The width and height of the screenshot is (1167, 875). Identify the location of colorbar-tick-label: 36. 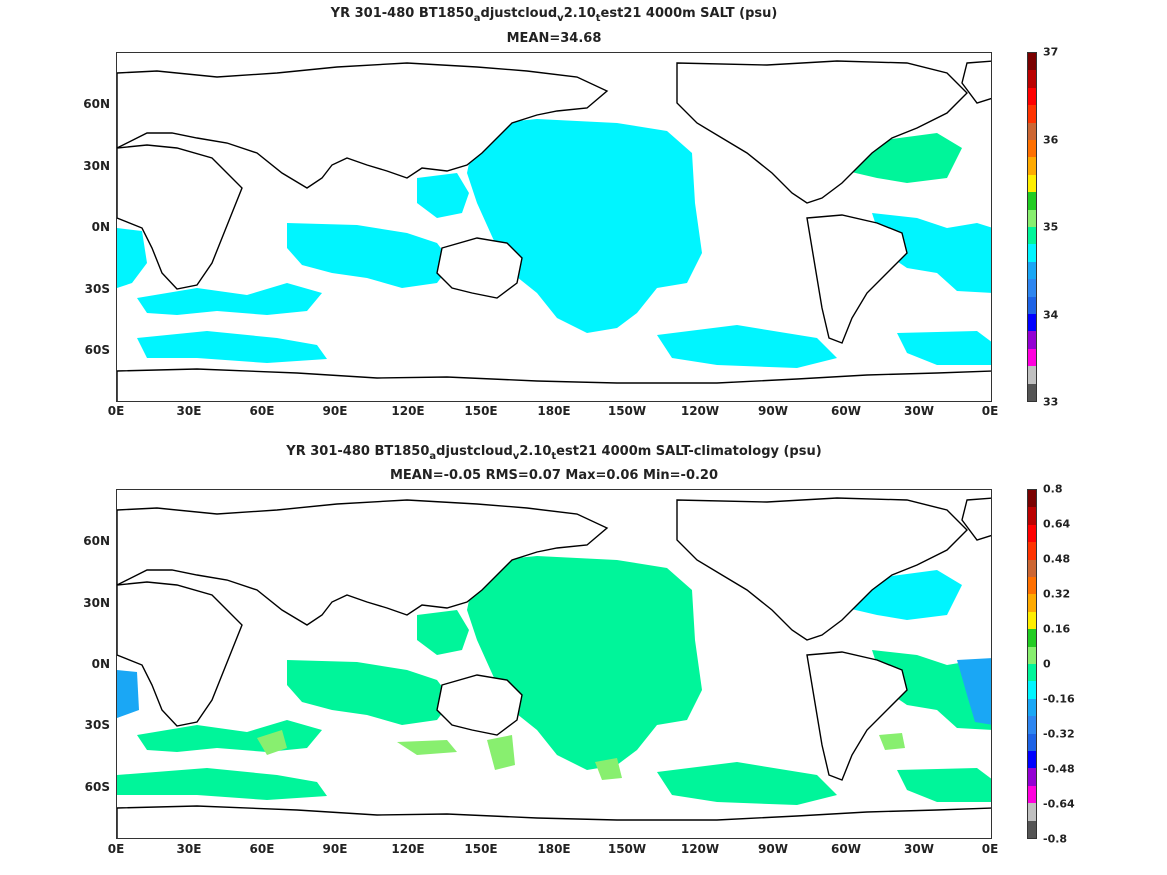
(1051, 139).